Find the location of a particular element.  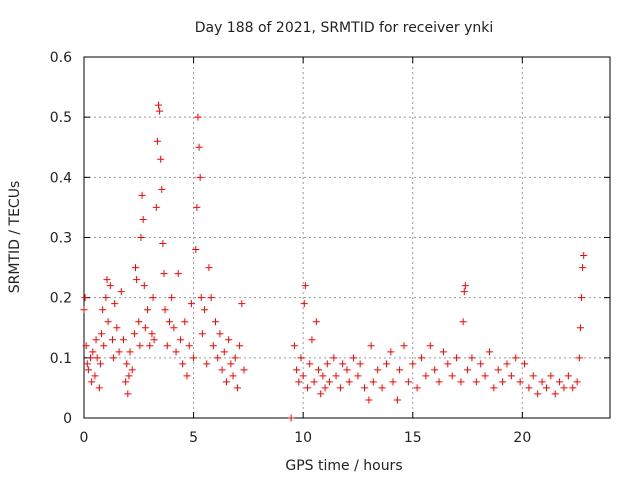

x-tick-labels: 0 5 10 15 20 is located at coordinates (306, 438).